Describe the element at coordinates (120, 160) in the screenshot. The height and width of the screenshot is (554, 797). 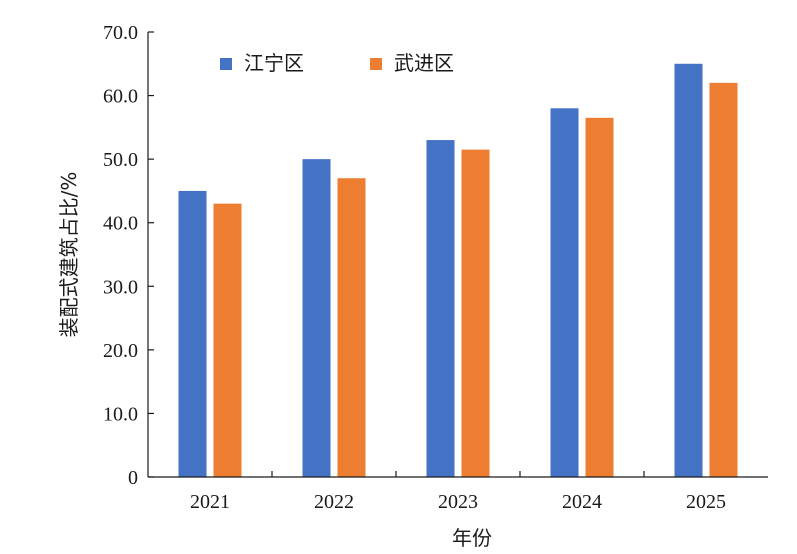
I see `y-tick-label: 50.0` at that location.